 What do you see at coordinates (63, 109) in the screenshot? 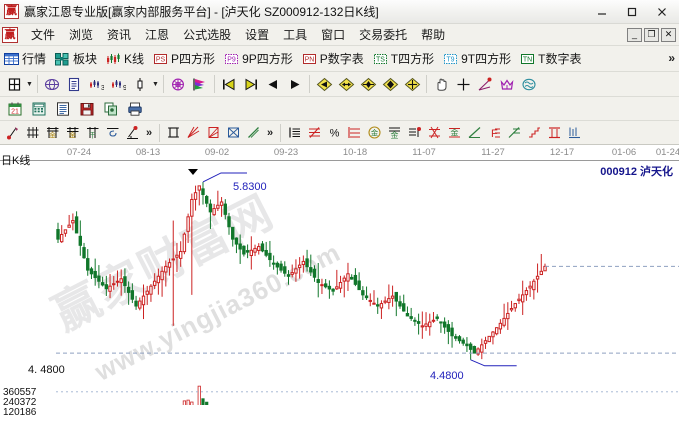
I see `notes-button` at bounding box center [63, 109].